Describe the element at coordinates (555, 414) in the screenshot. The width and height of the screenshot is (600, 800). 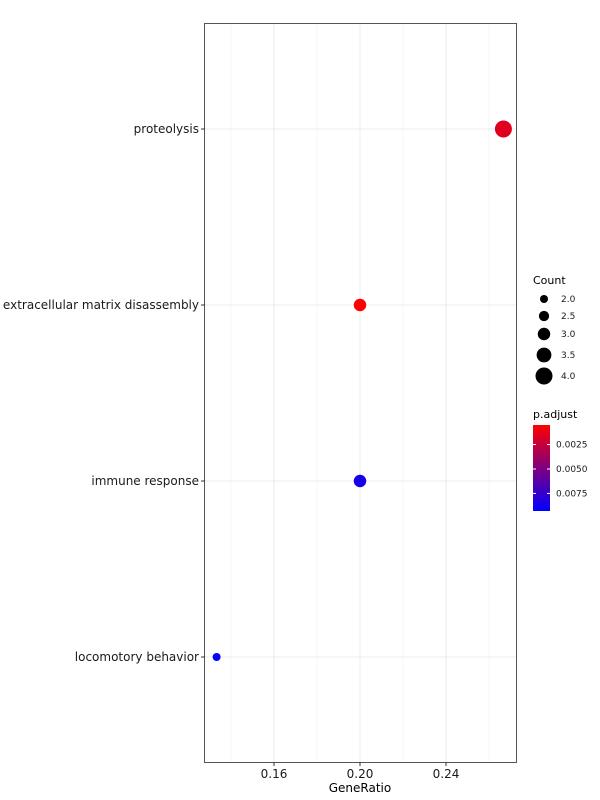
I see `color-legend-title: p.adjust` at that location.